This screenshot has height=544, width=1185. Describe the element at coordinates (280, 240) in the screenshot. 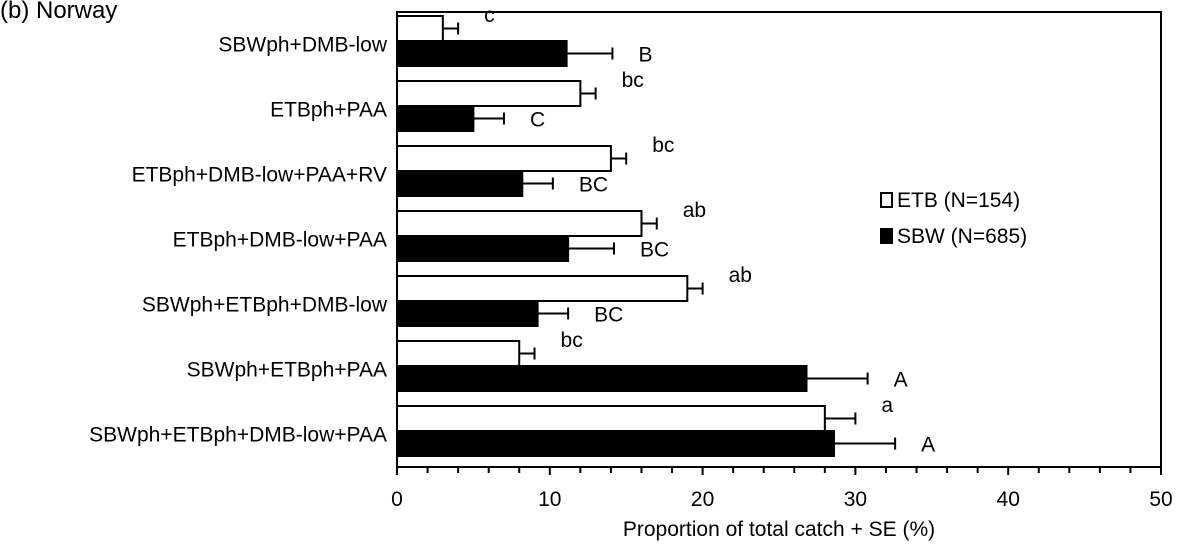

I see `category-label: ETBph+DMB-low+PAA` at that location.